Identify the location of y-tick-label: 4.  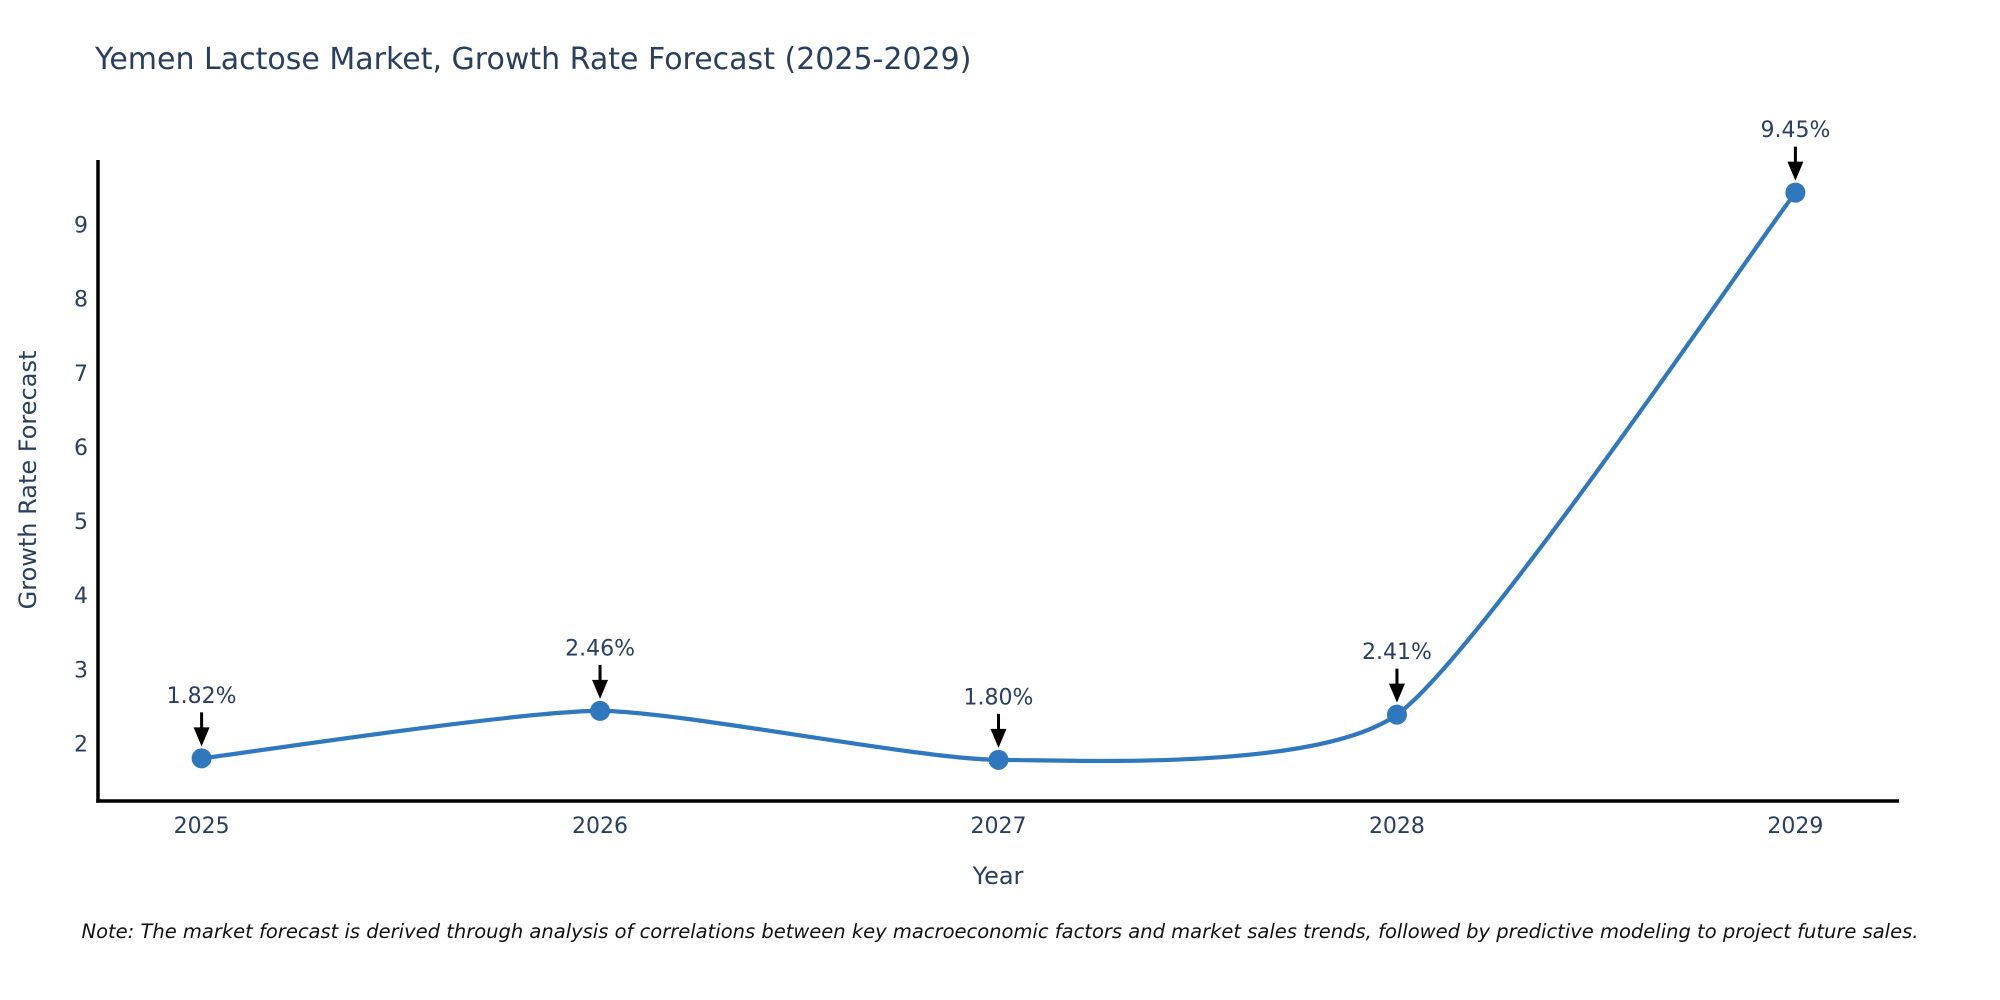
(81, 596).